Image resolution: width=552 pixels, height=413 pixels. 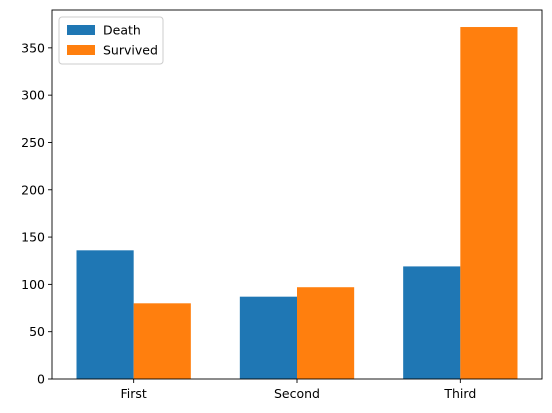 What do you see at coordinates (297, 393) in the screenshot?
I see `x-tick-label: Second` at bounding box center [297, 393].